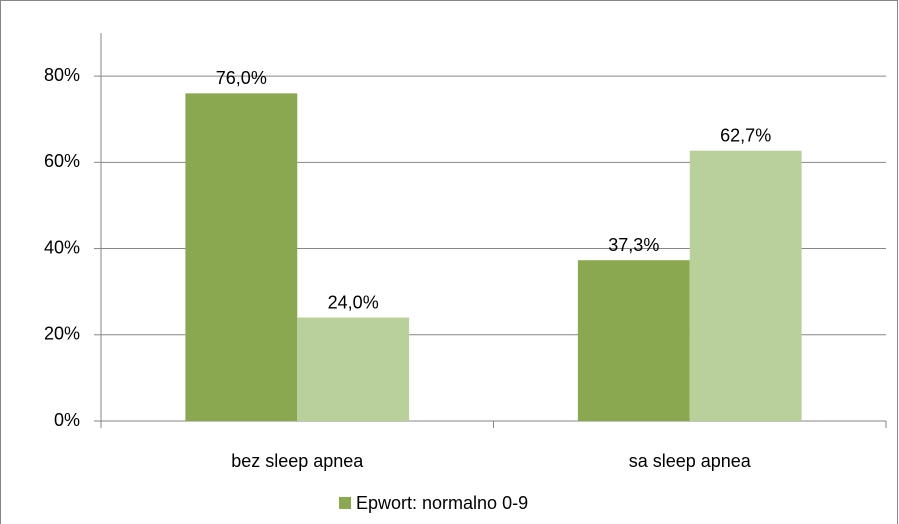 The height and width of the screenshot is (524, 899). What do you see at coordinates (62, 334) in the screenshot?
I see `y-tick-label: 20%` at bounding box center [62, 334].